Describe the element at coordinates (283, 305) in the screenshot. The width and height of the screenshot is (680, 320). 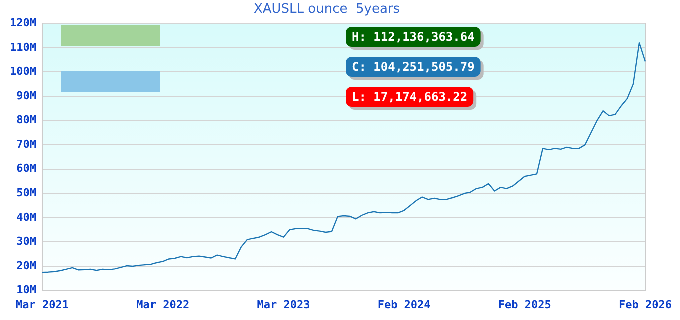
I see `x-tick-label: Mar 2023` at that location.